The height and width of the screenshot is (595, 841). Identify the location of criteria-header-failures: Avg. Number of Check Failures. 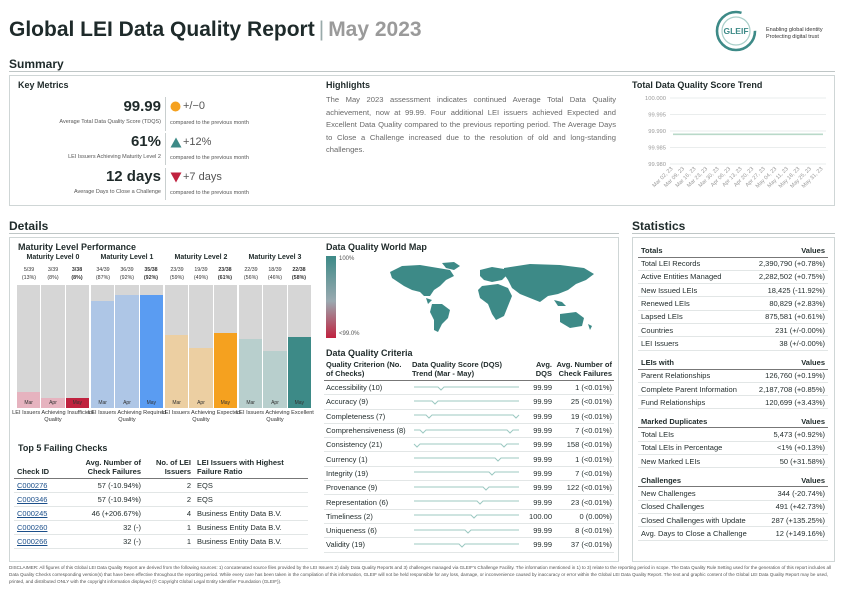
(584, 370).